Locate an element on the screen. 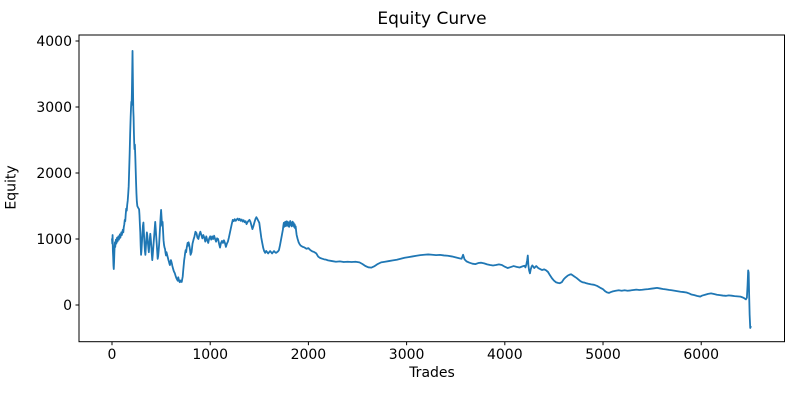  y-tick-label: 3000 is located at coordinates (54, 108).